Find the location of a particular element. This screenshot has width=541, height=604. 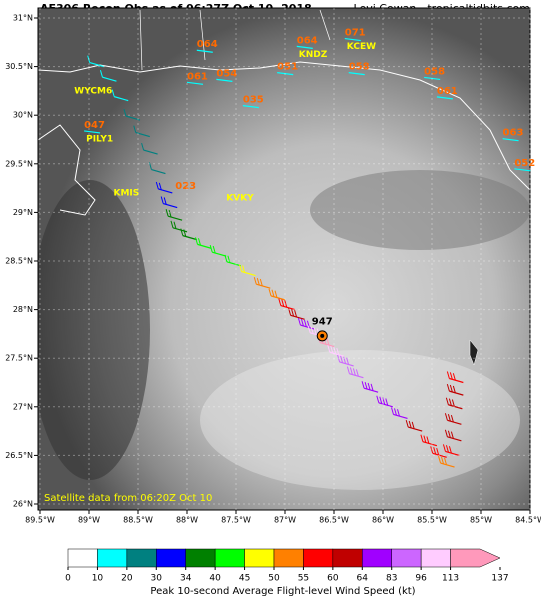

y-tick-label: 31°N is located at coordinates (23, 18).